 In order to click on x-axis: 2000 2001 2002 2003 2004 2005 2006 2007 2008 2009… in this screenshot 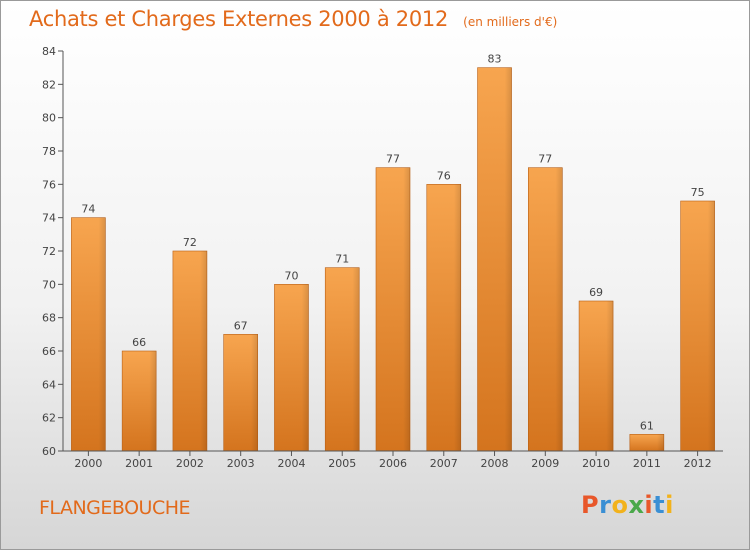, I will do `click(393, 460)`.